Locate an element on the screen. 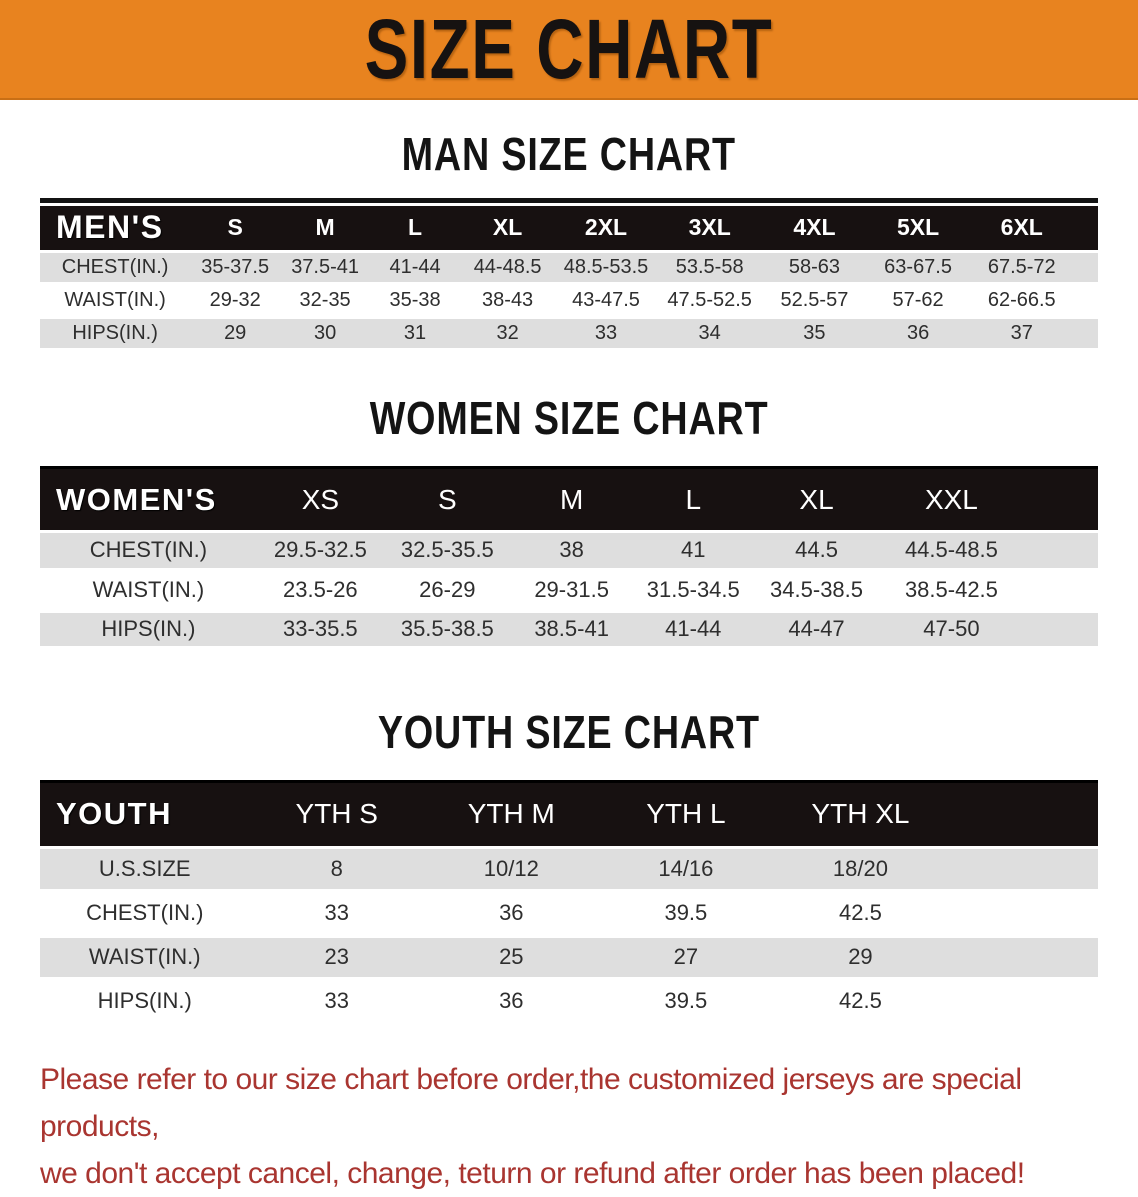  cell: 43-47.5 is located at coordinates (606, 301).